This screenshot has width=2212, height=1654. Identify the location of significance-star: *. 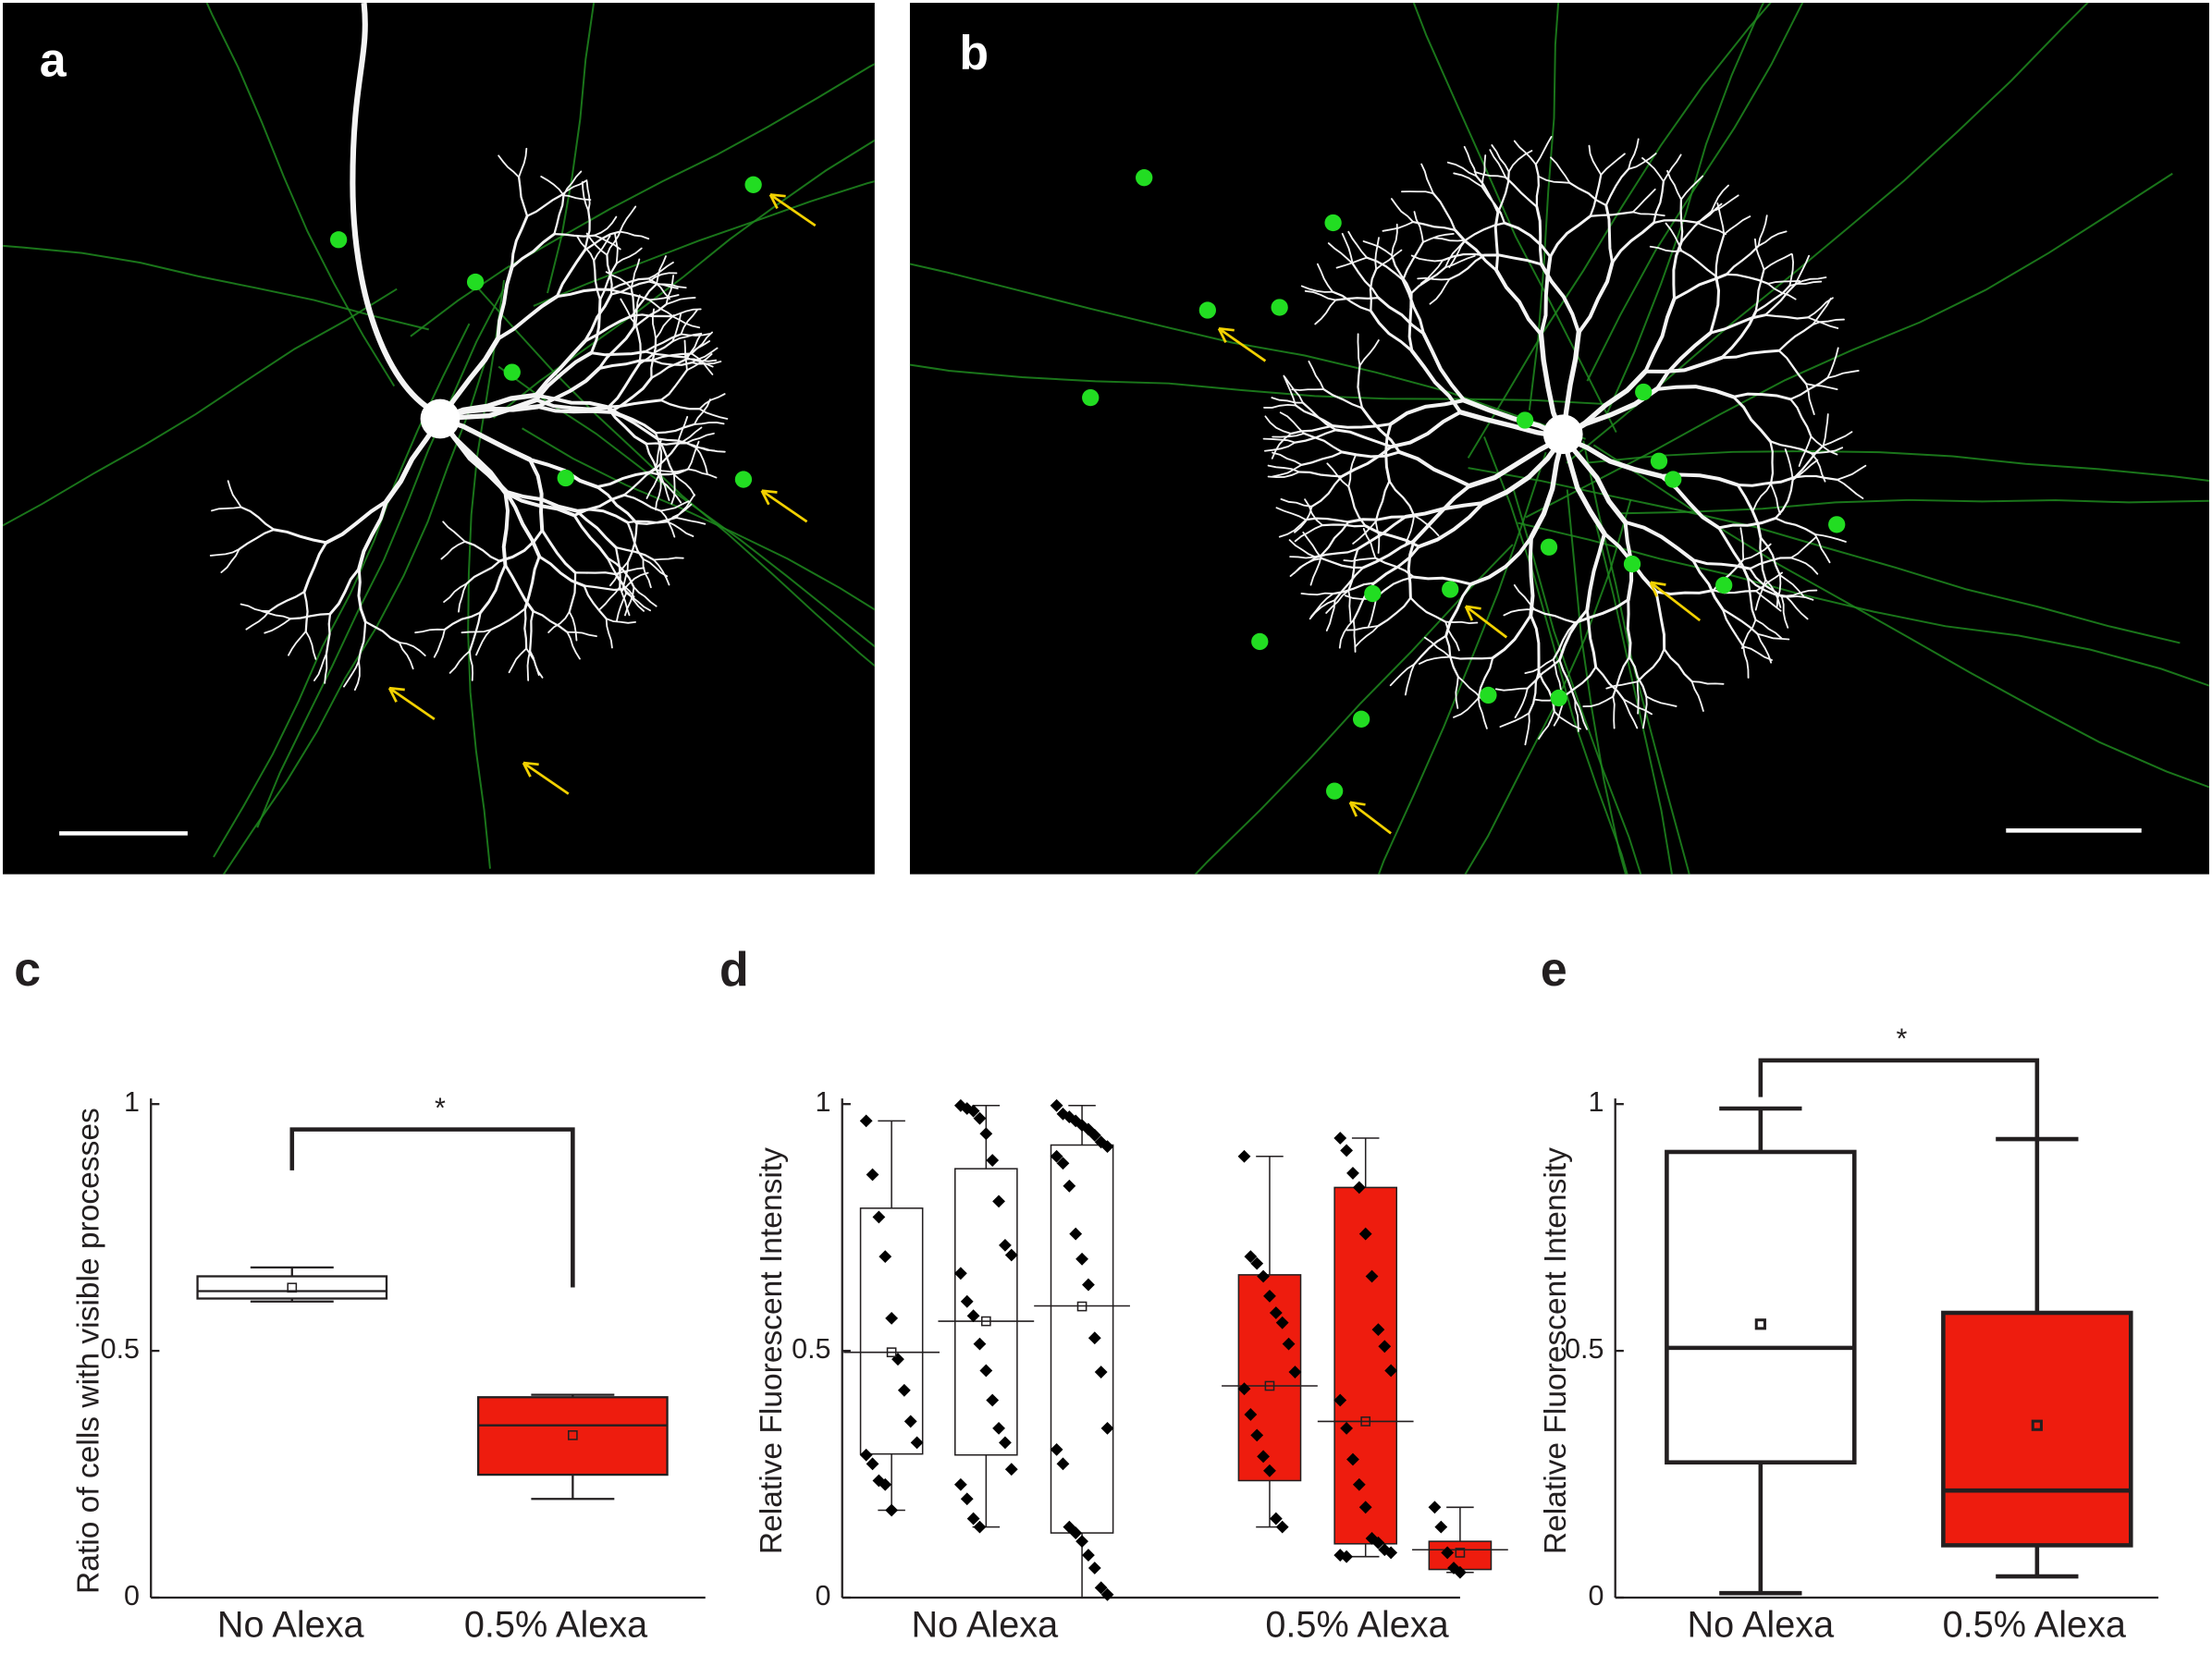
(1902, 1039).